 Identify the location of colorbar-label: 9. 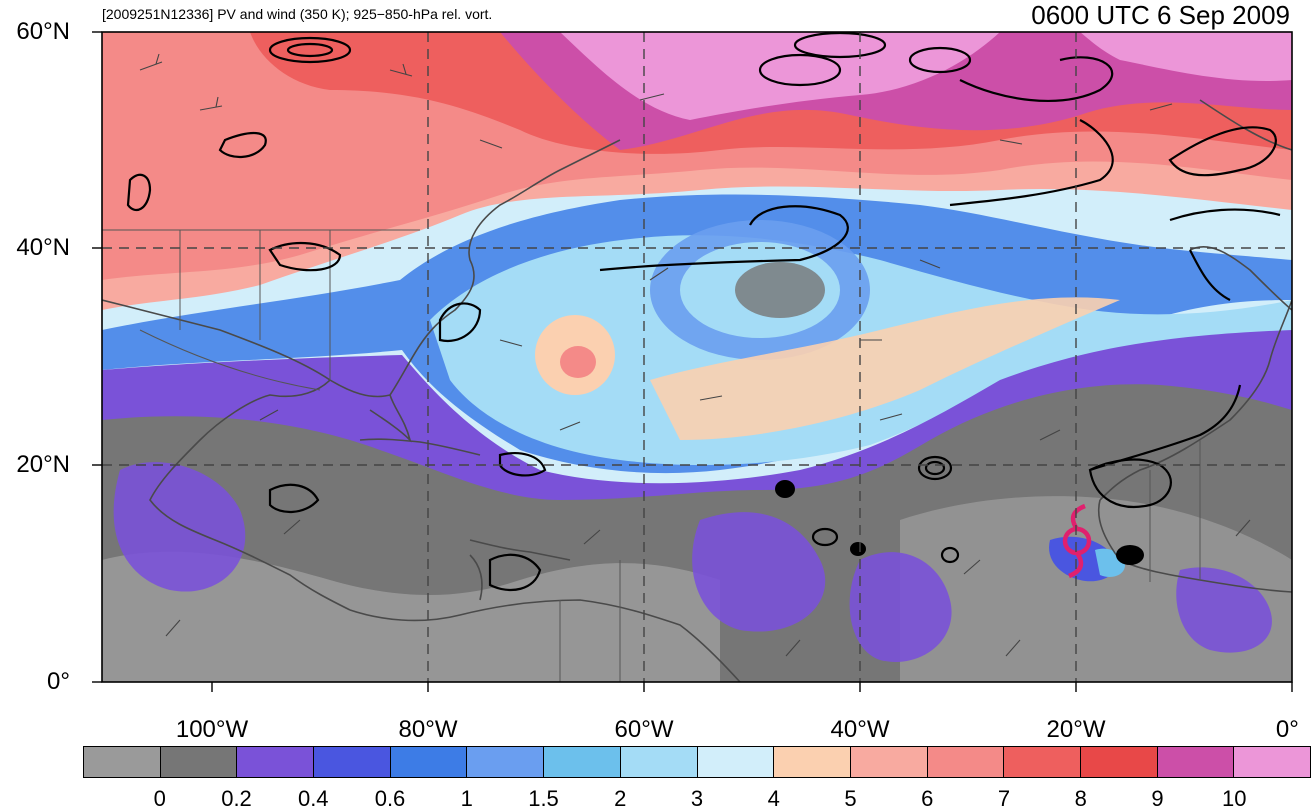
(1157, 798).